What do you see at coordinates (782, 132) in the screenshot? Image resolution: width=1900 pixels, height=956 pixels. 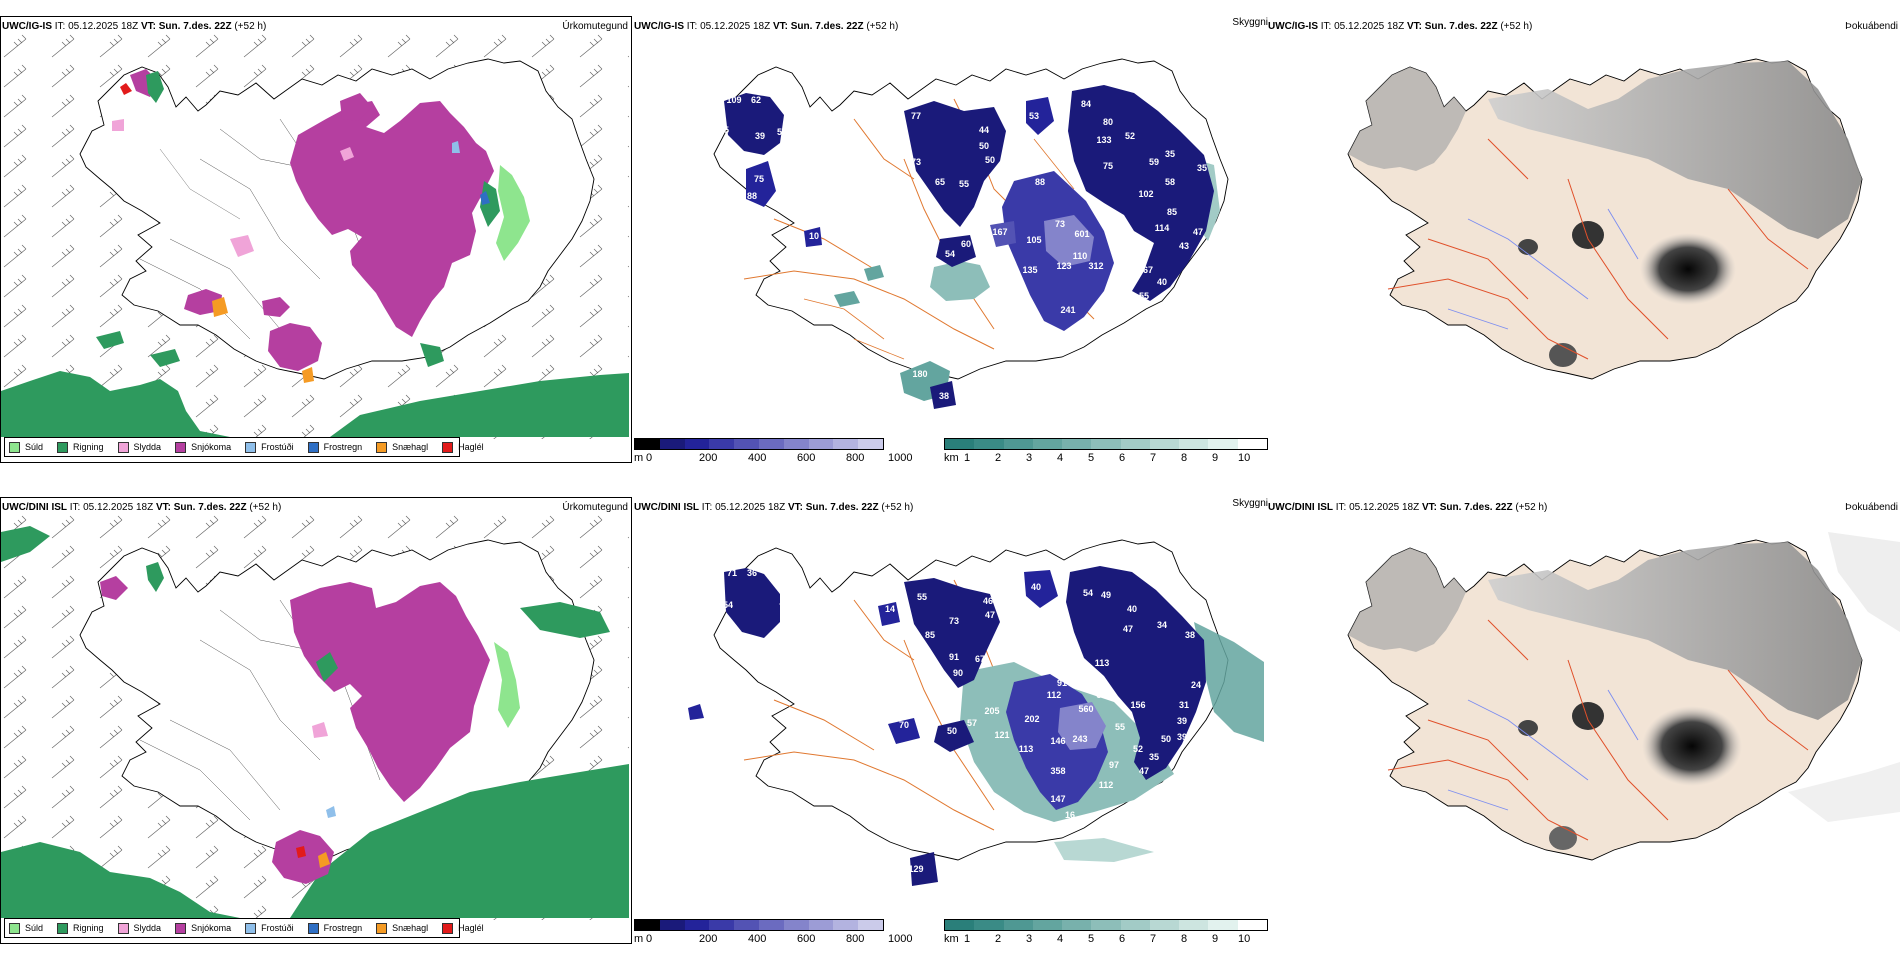 I see `cloud-base-value-label: 58` at bounding box center [782, 132].